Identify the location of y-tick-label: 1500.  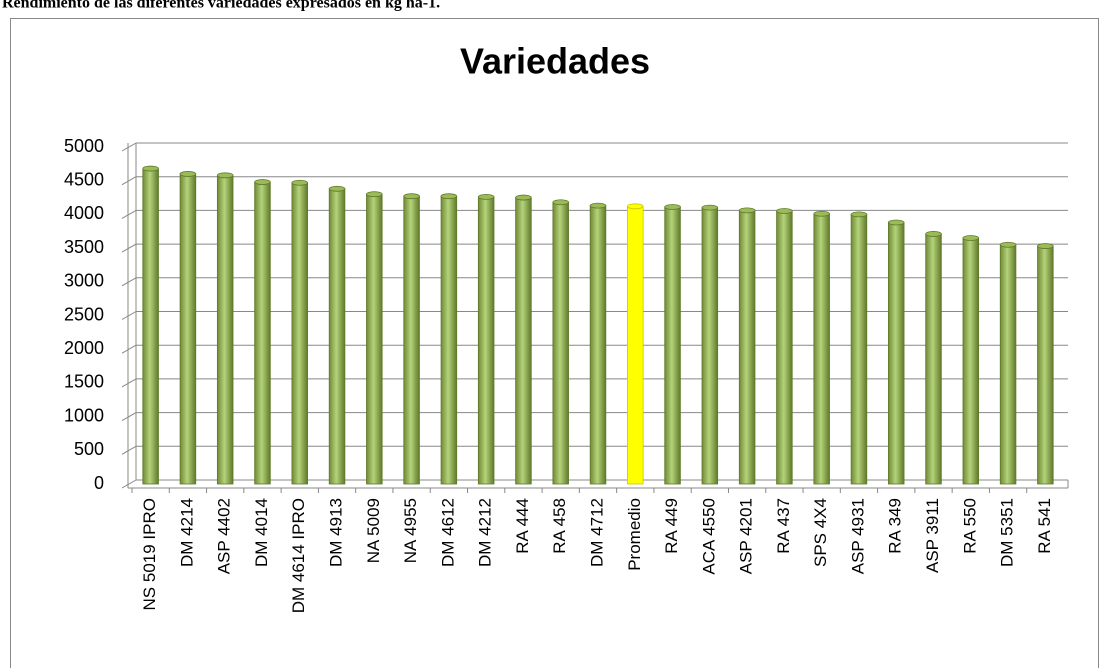
(84, 382).